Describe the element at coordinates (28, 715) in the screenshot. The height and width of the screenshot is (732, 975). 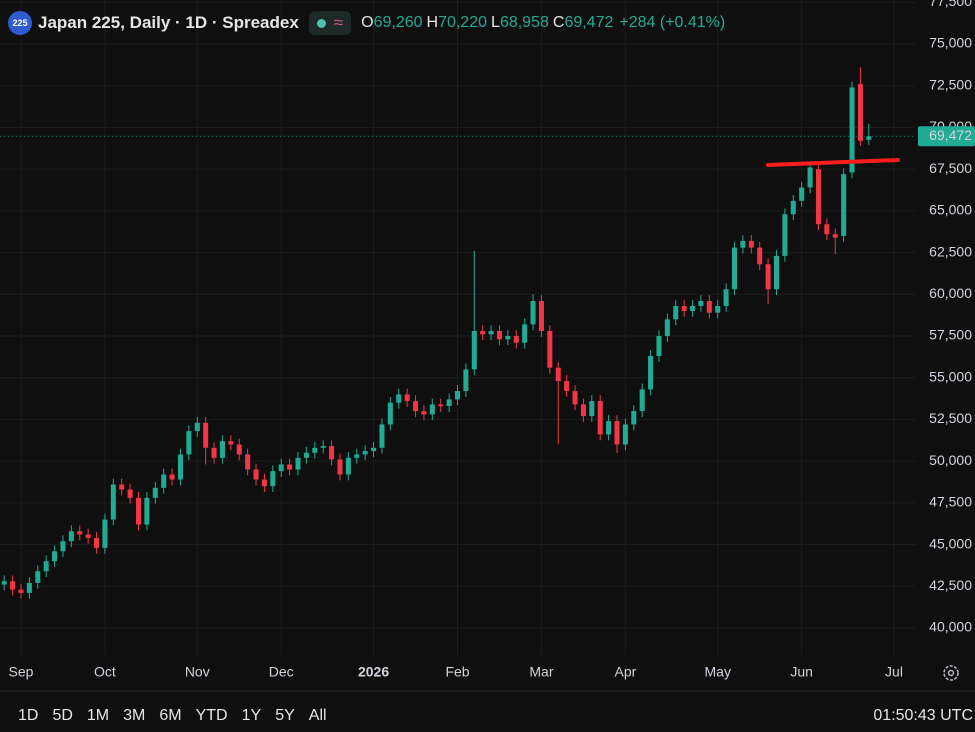
I see `range-button: 1D` at that location.